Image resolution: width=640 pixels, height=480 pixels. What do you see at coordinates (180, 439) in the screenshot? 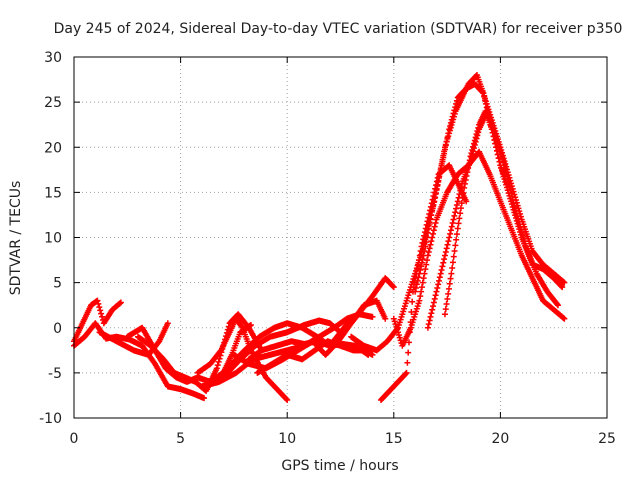
I see `x-tick-label: 5` at bounding box center [180, 439].